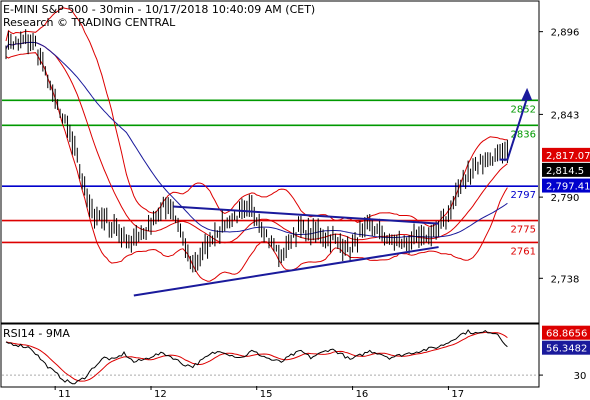 The width and height of the screenshot is (590, 400). I want to click on time-tick-label: 12, so click(160, 394).